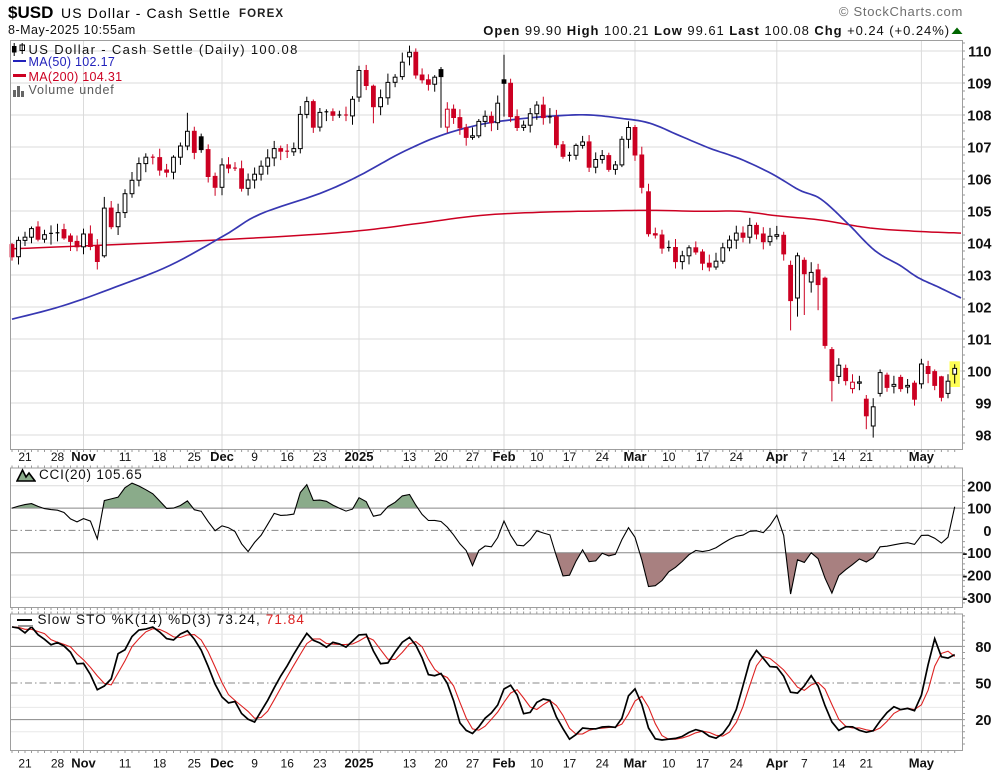 Image resolution: width=1004 pixels, height=782 pixels. Describe the element at coordinates (983, 437) in the screenshot. I see `svg-text: 98` at that location.